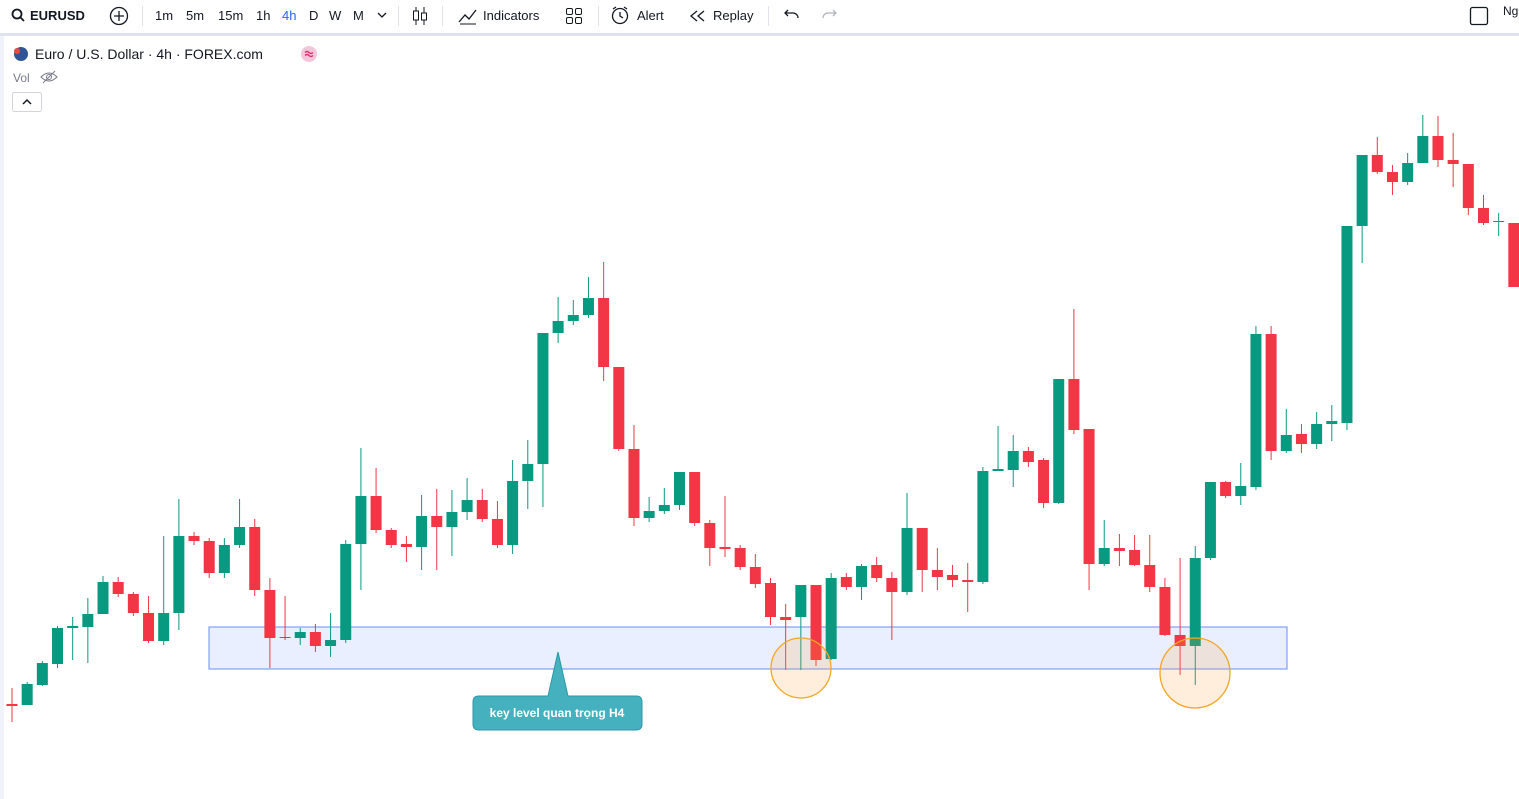  Describe the element at coordinates (314, 15) in the screenshot. I see `interval: D` at that location.